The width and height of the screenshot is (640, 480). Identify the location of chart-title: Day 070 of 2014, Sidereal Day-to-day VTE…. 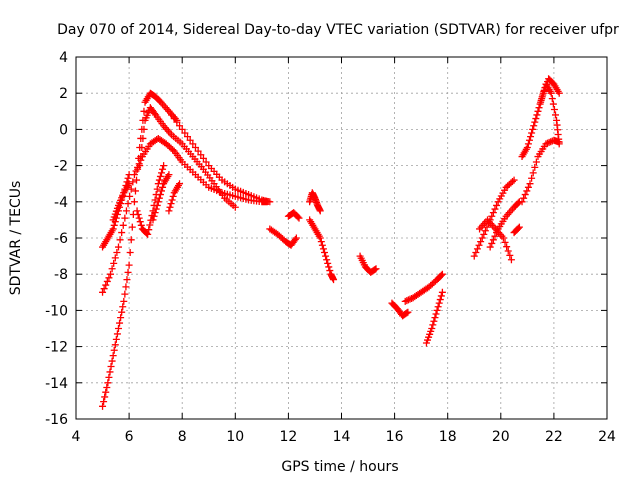
(338, 30).